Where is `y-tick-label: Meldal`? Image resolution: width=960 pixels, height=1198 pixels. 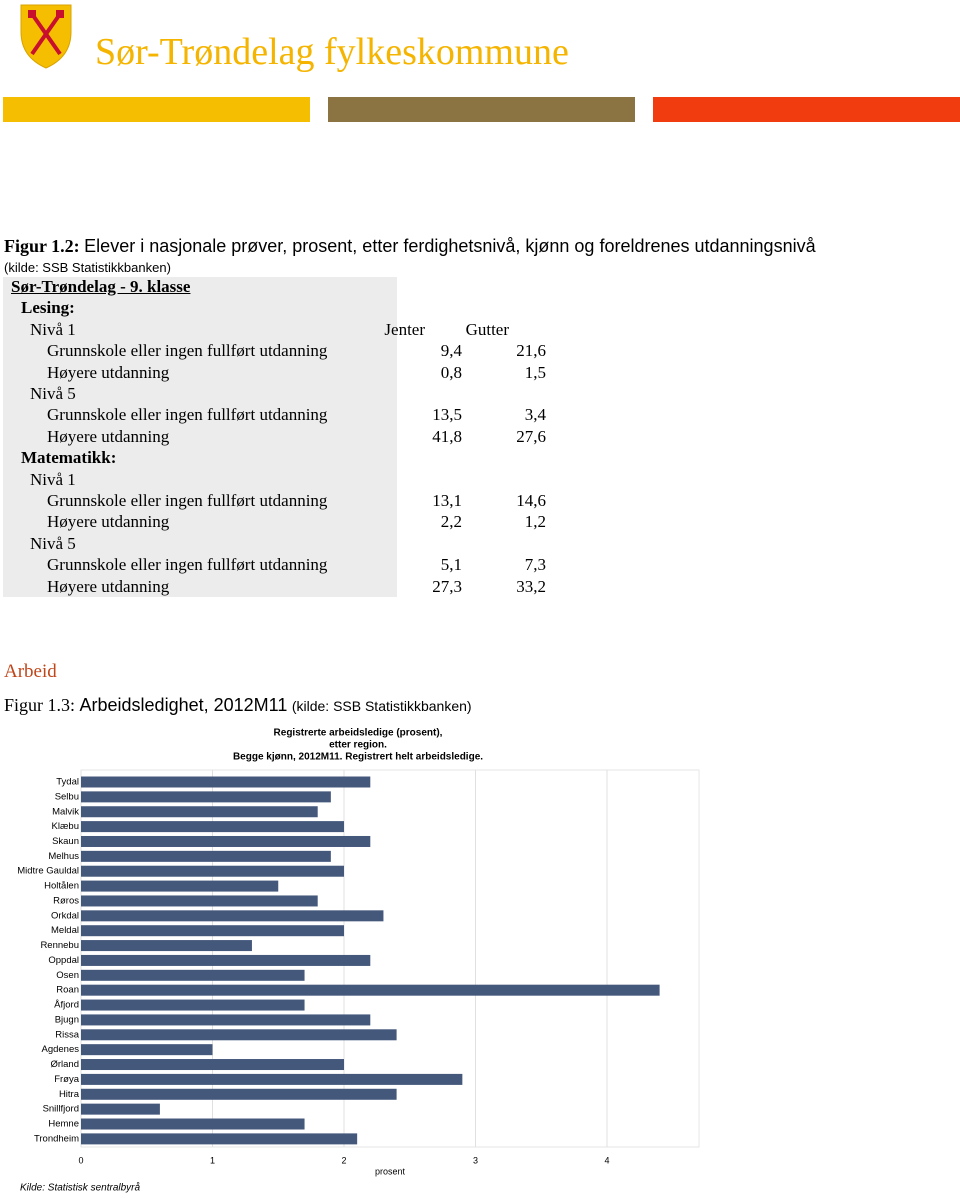 y-tick-label: Meldal is located at coordinates (65, 930).